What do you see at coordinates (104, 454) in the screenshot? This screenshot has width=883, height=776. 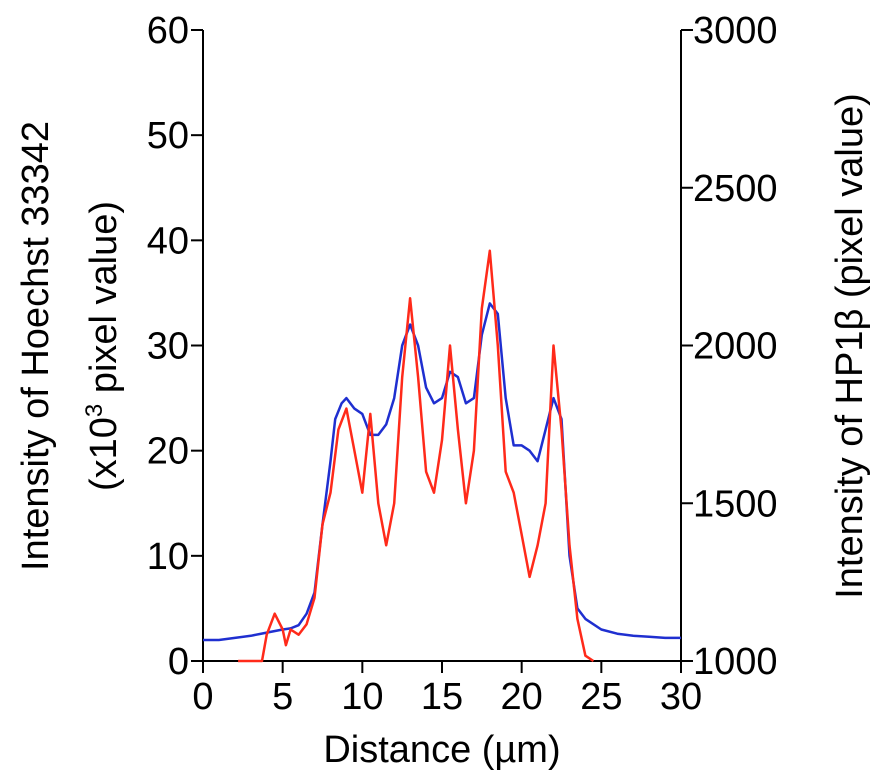 I see `left-y-axis-units-prefix: (x10` at bounding box center [104, 454].